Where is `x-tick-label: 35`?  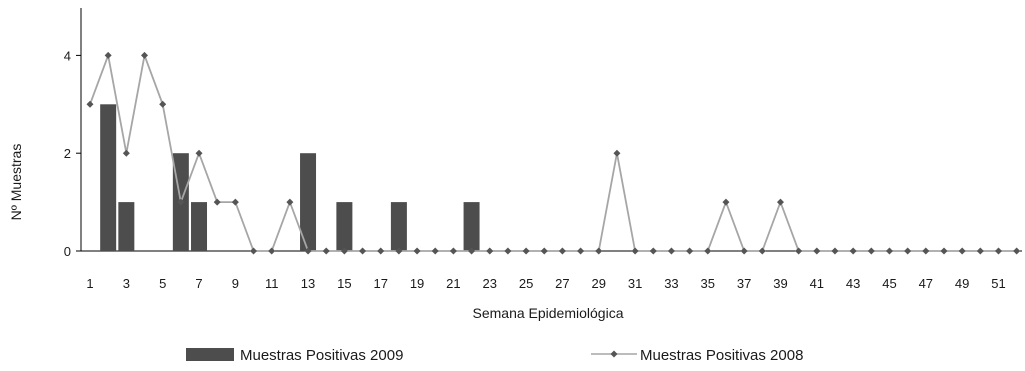 x-tick-label: 35 is located at coordinates (708, 283).